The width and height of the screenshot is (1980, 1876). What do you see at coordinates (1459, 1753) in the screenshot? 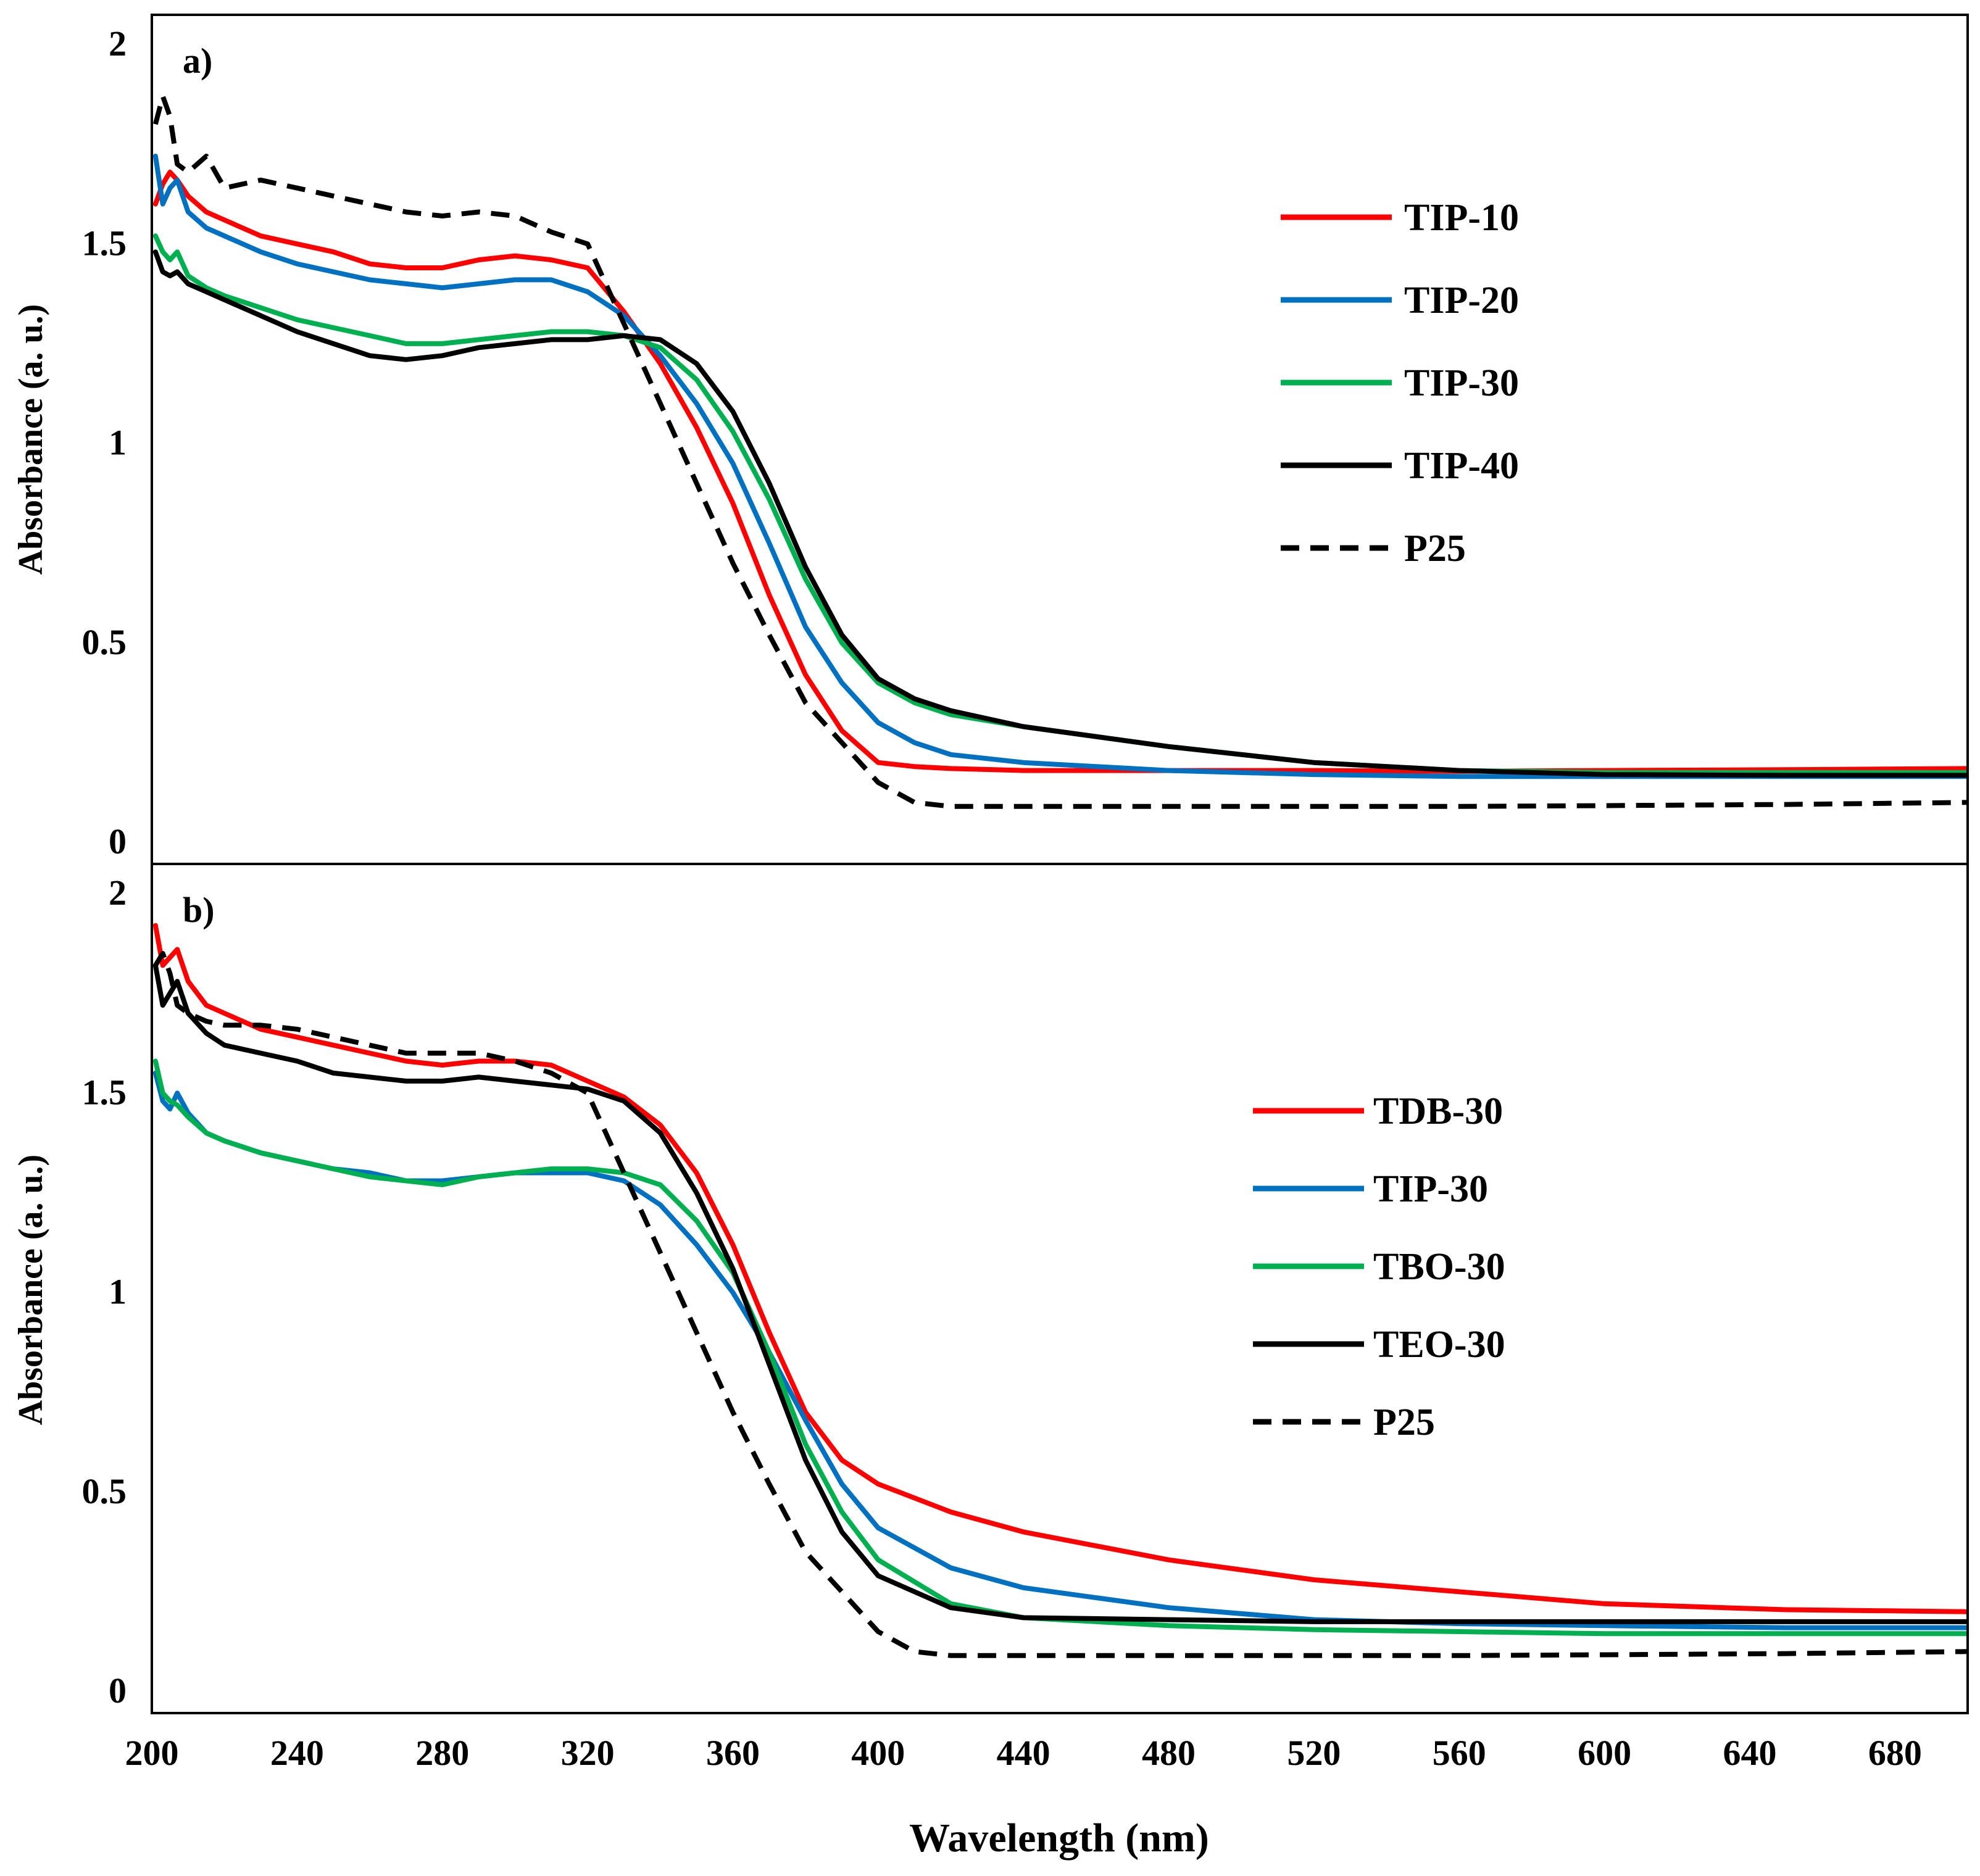
I see `x-tick-label: 560` at bounding box center [1459, 1753].